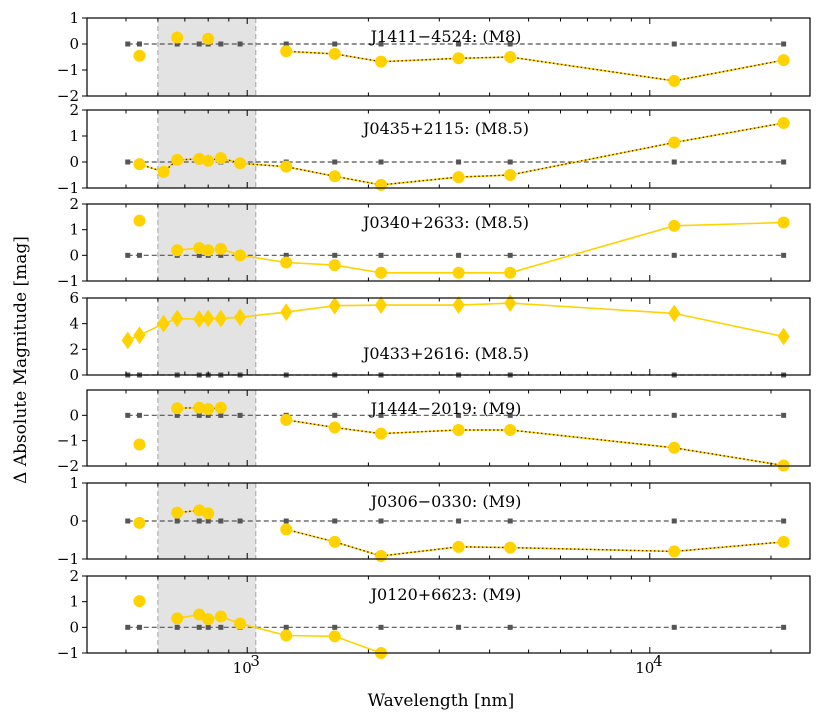  Describe the element at coordinates (441, 701) in the screenshot. I see `x-axis-label: Wavelength [nm]` at that location.